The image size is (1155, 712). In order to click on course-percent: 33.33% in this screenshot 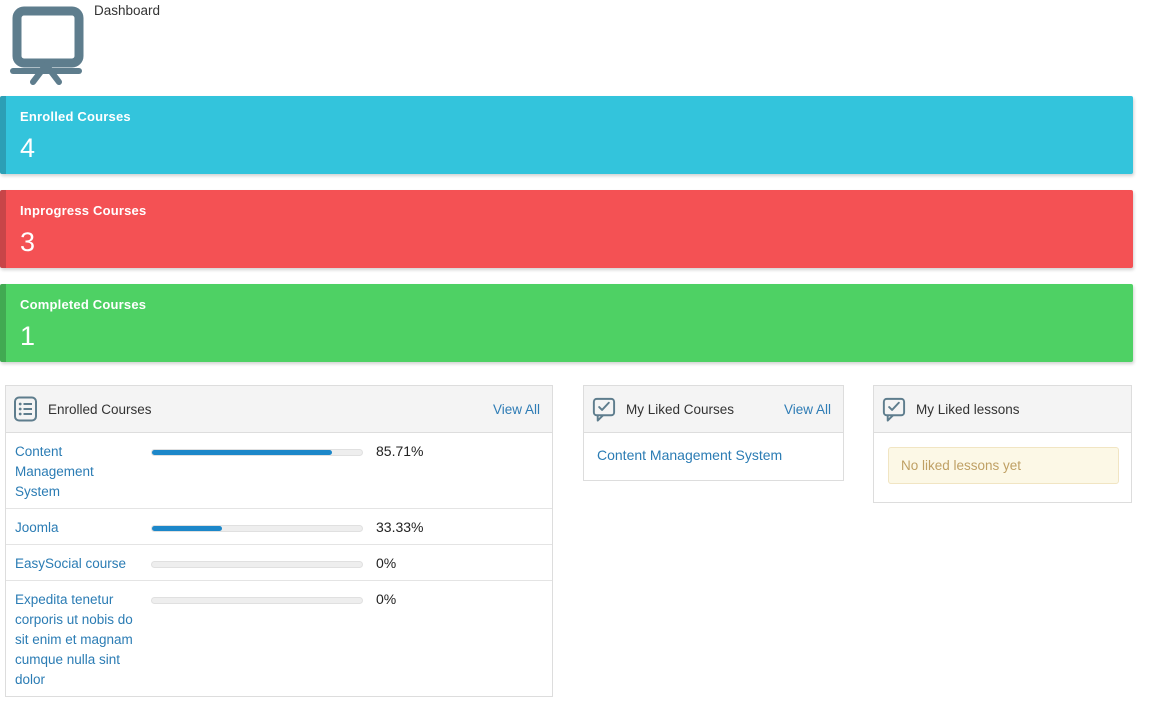, I will do `click(400, 527)`.